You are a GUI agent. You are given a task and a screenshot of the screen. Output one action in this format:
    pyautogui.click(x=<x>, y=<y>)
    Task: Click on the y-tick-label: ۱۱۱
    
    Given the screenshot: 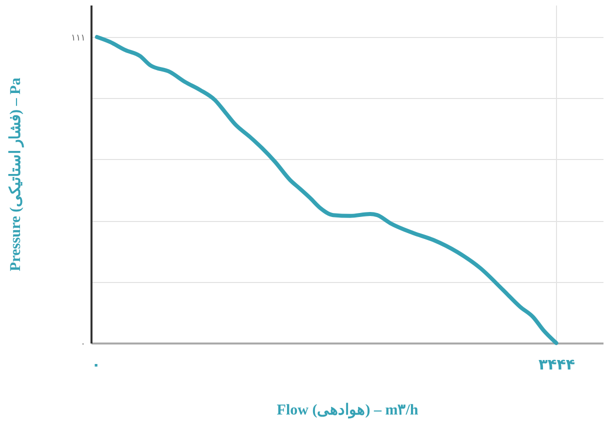 What is the action you would take?
    pyautogui.click(x=78, y=38)
    